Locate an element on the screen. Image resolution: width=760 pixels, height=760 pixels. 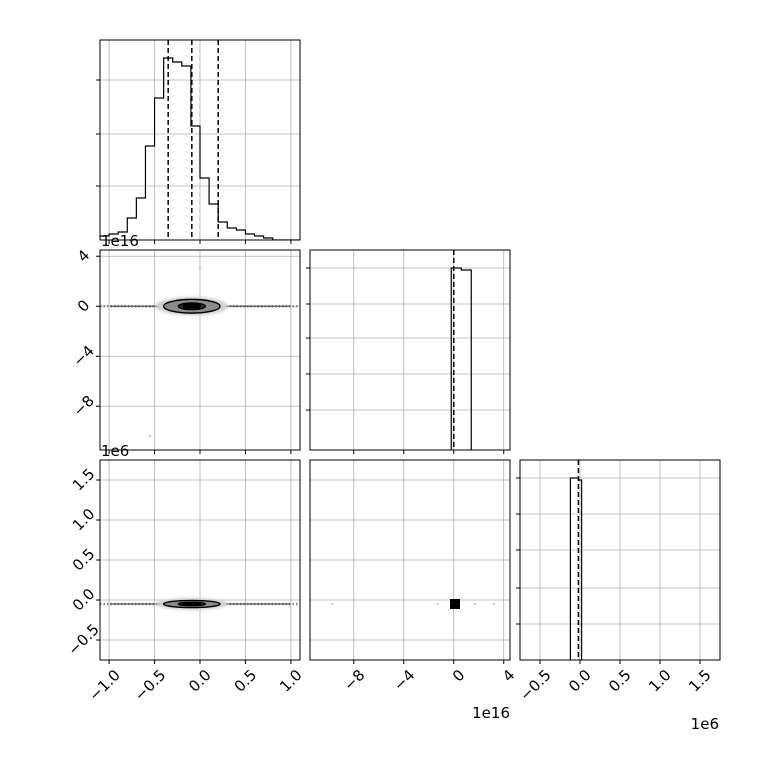
panel-contour-p2-vs-p0 is located at coordinates (198, 561).